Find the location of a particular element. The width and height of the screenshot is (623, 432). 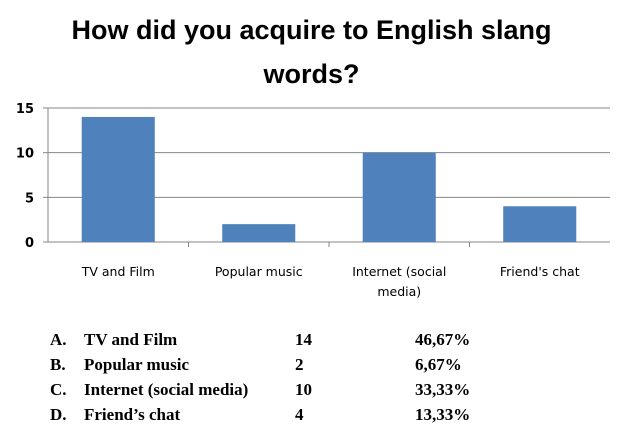

summary-percent: 33,33% is located at coordinates (443, 389).